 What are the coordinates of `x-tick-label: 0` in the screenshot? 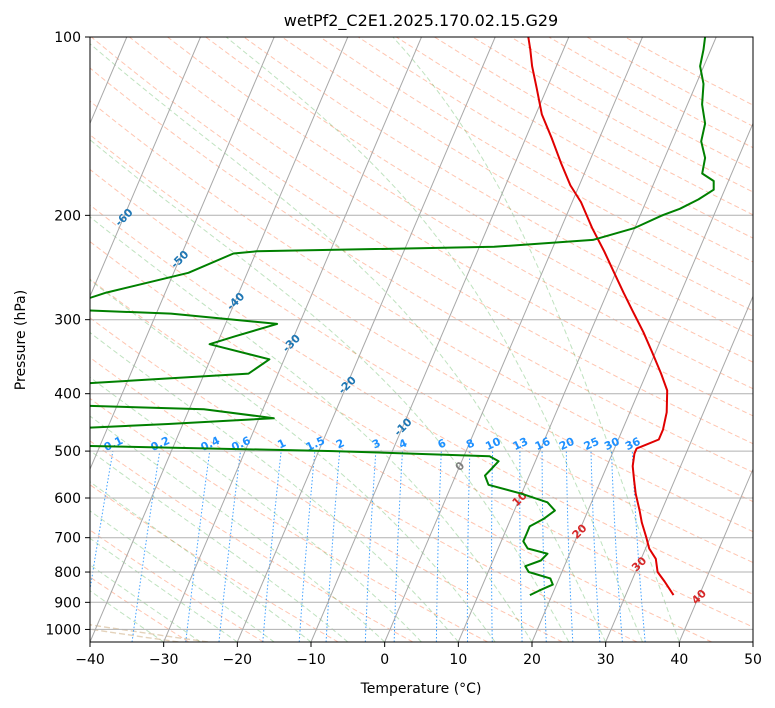 It's located at (384, 660).